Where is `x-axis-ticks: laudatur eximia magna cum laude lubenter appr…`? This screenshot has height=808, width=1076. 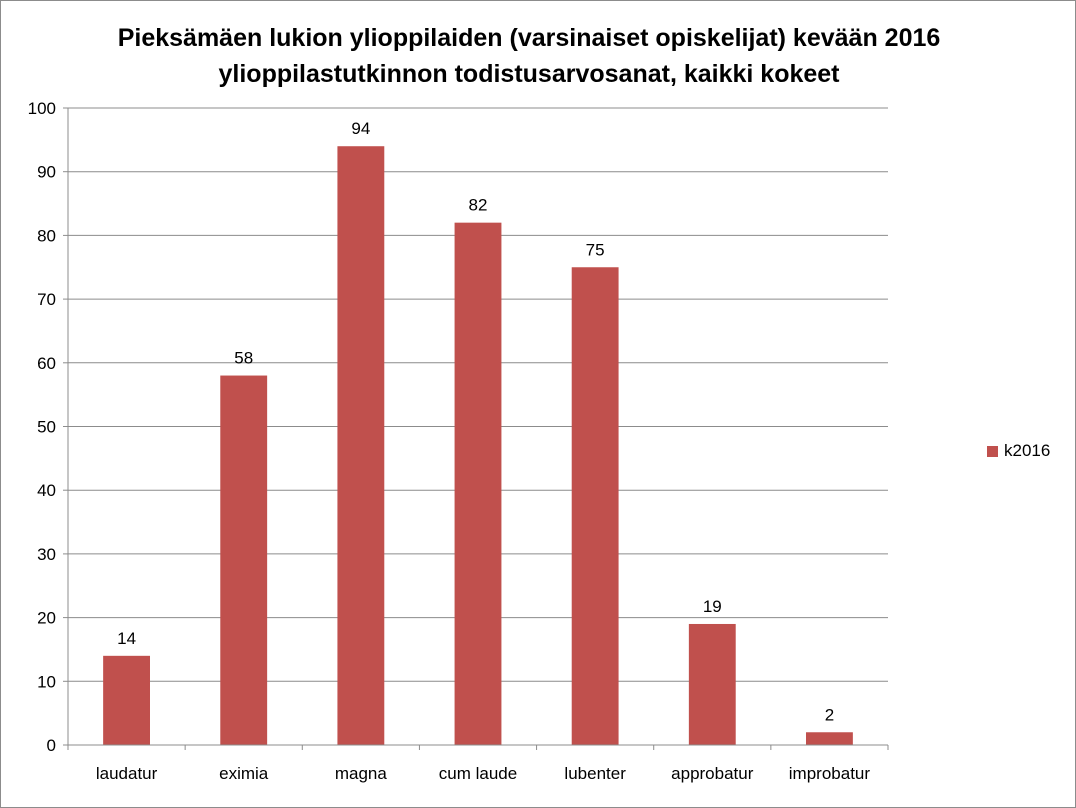 x-axis-ticks: laudatur eximia magna cum laude lubenter appr… is located at coordinates (478, 763).